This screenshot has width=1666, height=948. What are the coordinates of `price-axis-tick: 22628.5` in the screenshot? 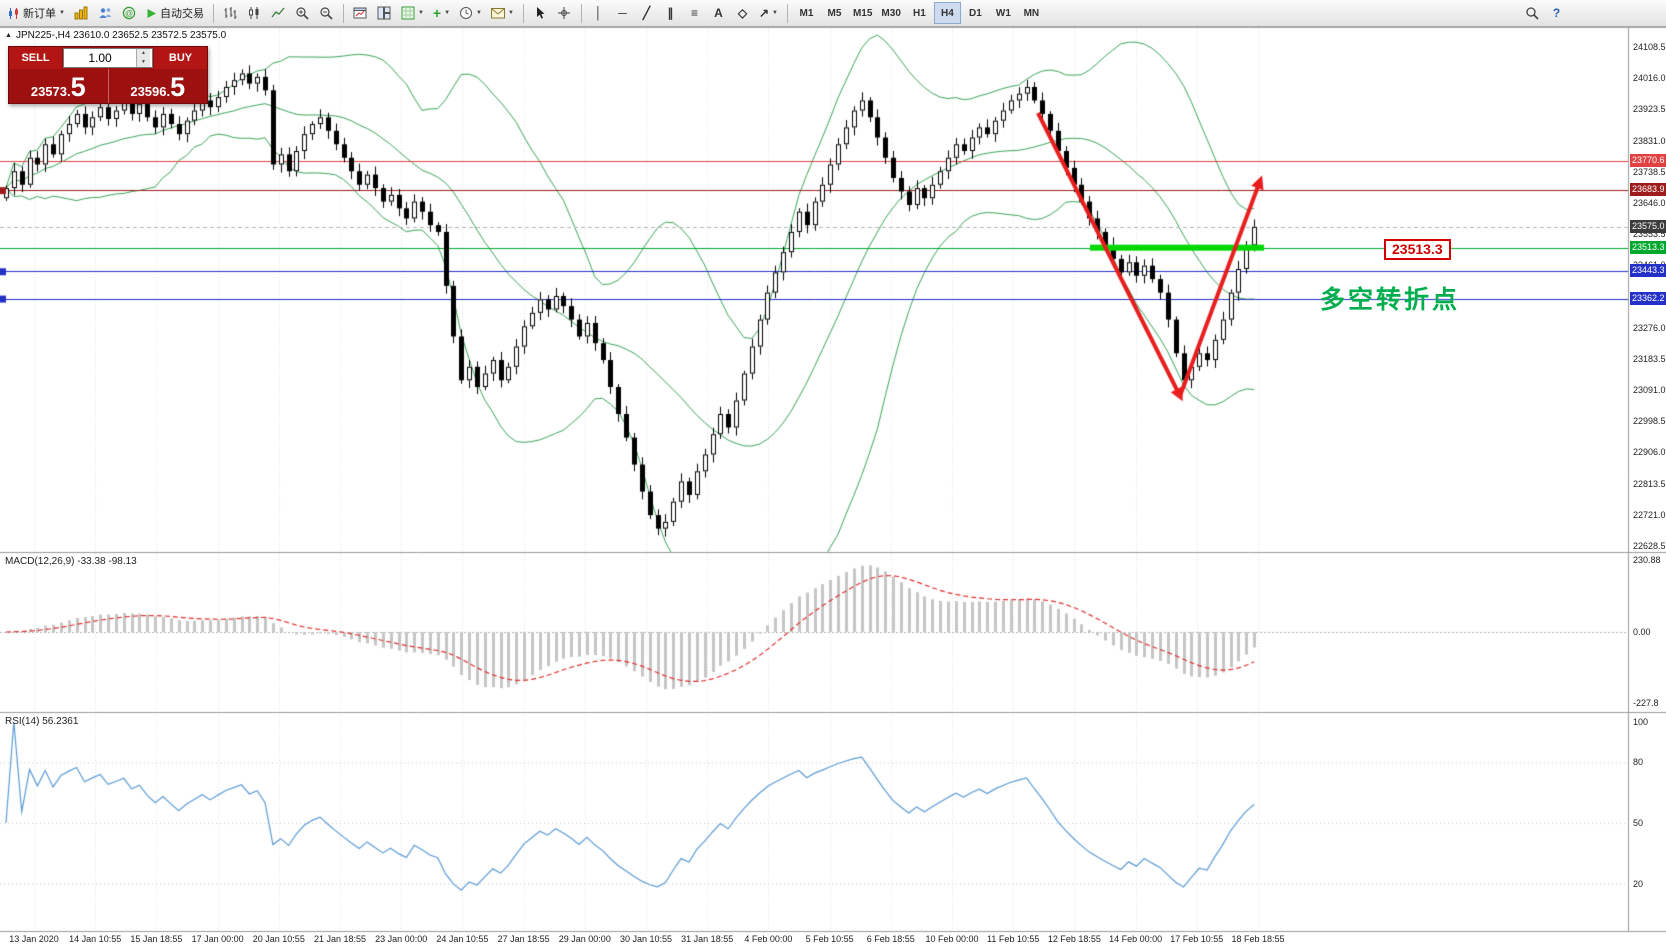 It's located at (1649, 545).